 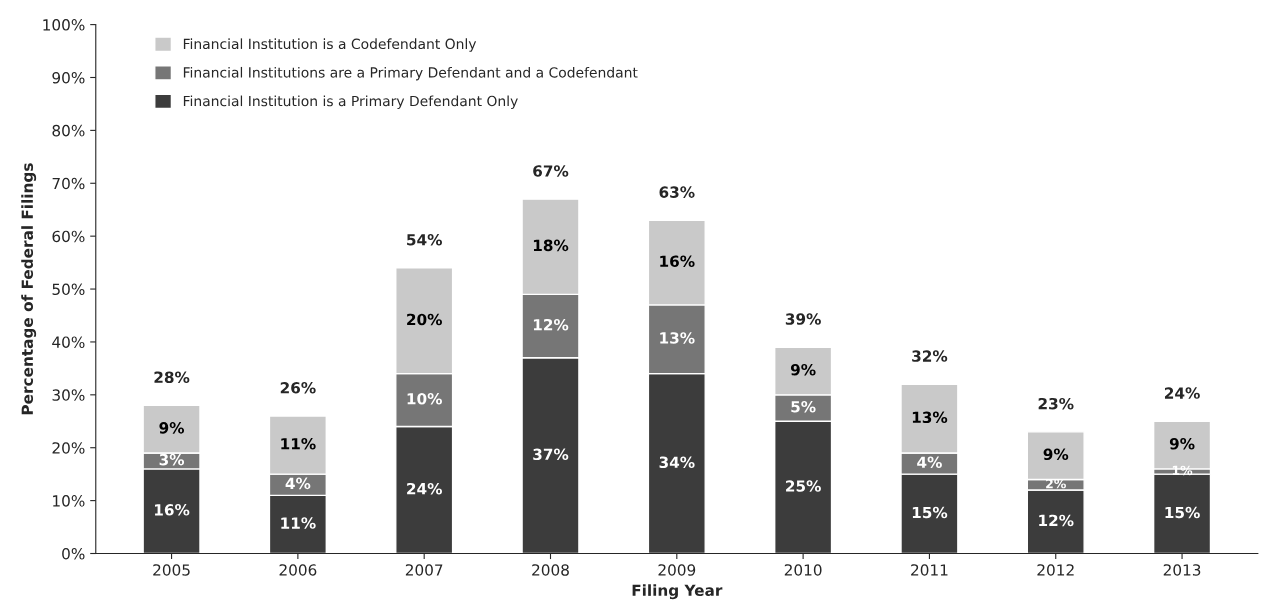 I want to click on legend-label: Financial Institution is a Primary Defendant Only, so click(x=350, y=102).